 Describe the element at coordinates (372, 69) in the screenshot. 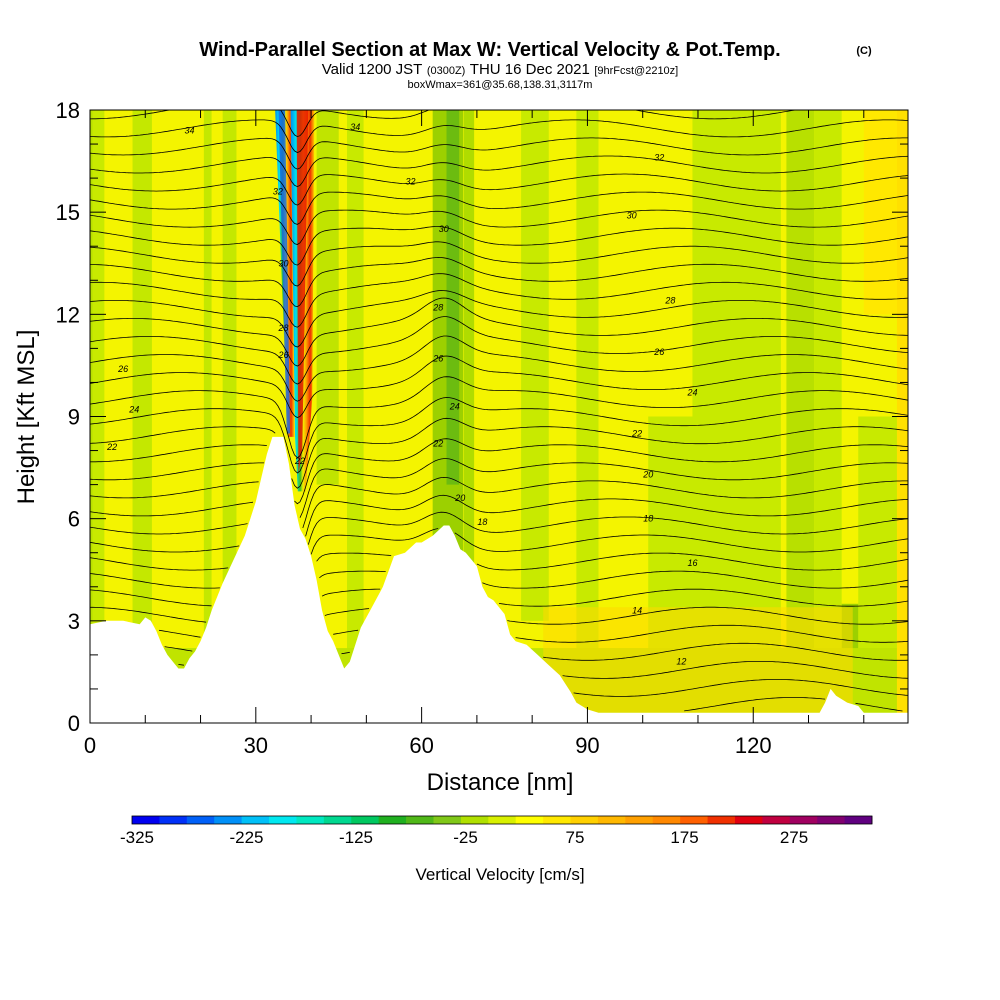

I see `valid-time: Valid 1200 JST` at that location.